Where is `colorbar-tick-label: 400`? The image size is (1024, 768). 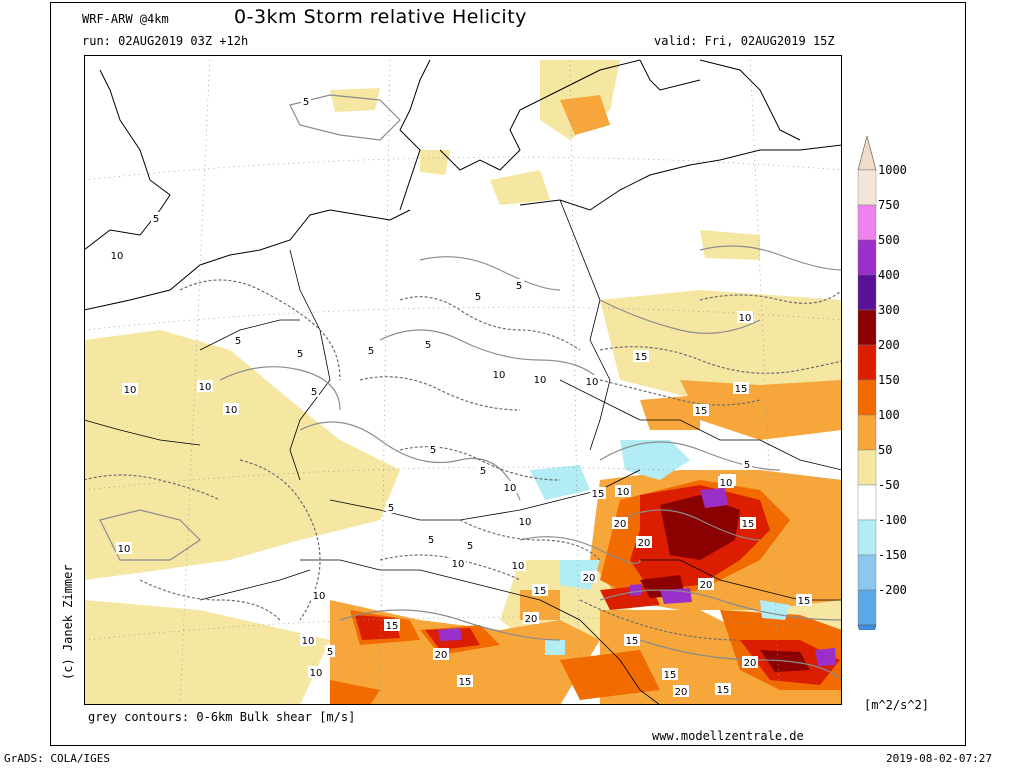 colorbar-tick-label: 400 is located at coordinates (889, 275).